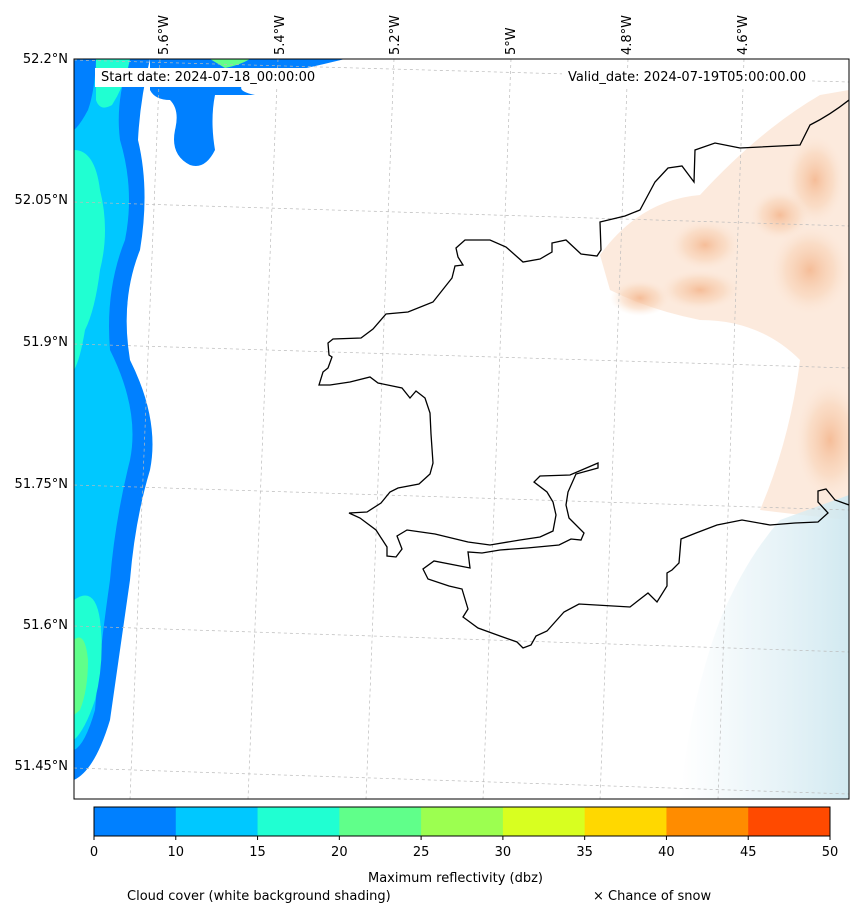  I want to click on lon-label-5-2w: 5.2°W, so click(395, 34).